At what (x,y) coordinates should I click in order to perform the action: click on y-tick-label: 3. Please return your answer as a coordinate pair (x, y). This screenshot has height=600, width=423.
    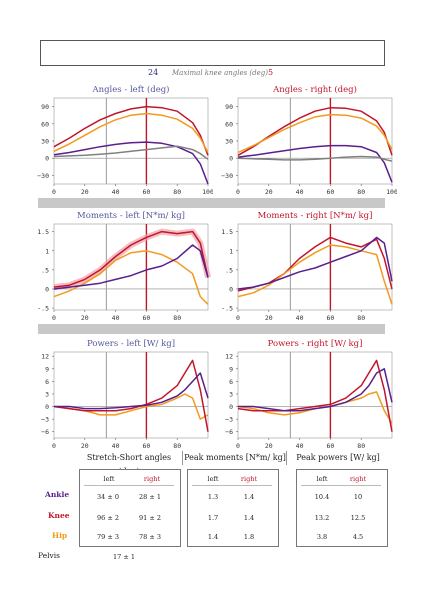
    Looking at the image, I should click on (47, 394).